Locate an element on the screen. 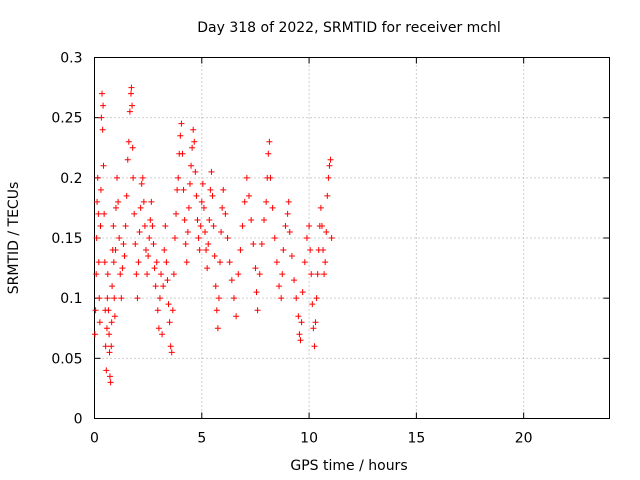  y-tick-label: 0.3 is located at coordinates (71, 59).